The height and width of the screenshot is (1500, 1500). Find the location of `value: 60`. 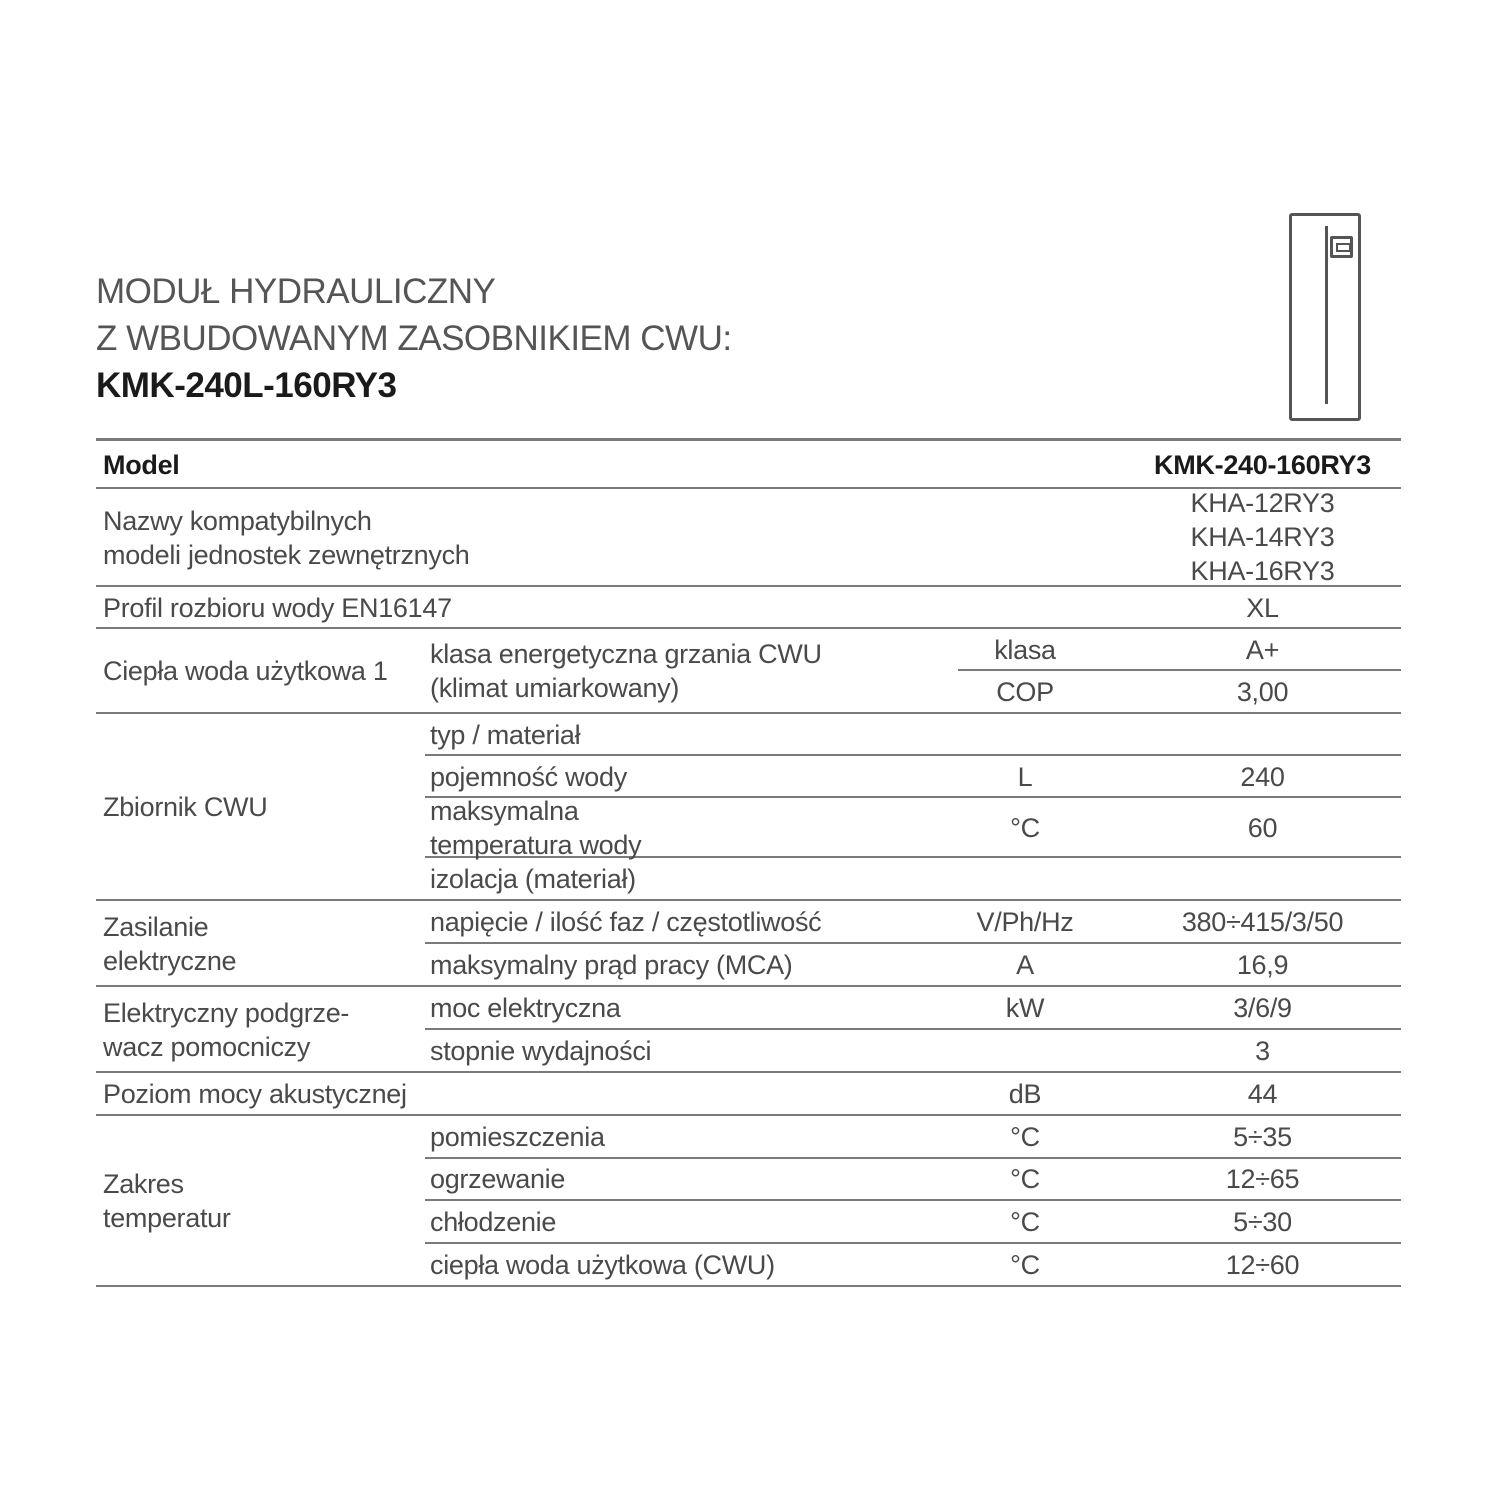

value: 60 is located at coordinates (1262, 827).